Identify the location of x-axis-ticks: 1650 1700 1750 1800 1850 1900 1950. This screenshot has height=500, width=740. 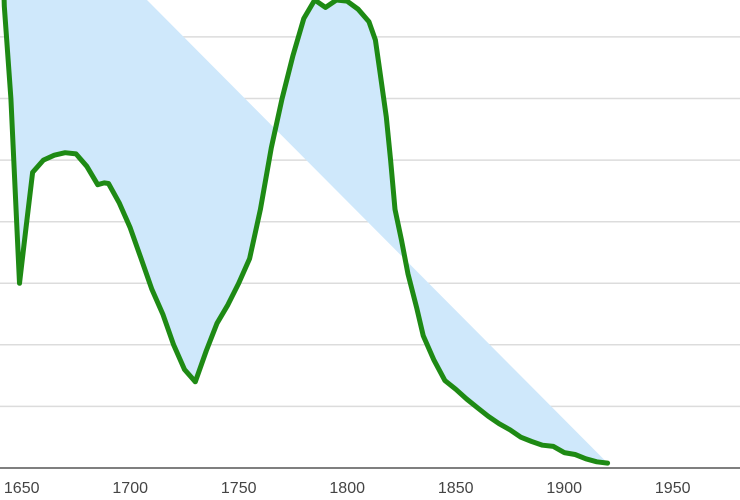
(347, 488).